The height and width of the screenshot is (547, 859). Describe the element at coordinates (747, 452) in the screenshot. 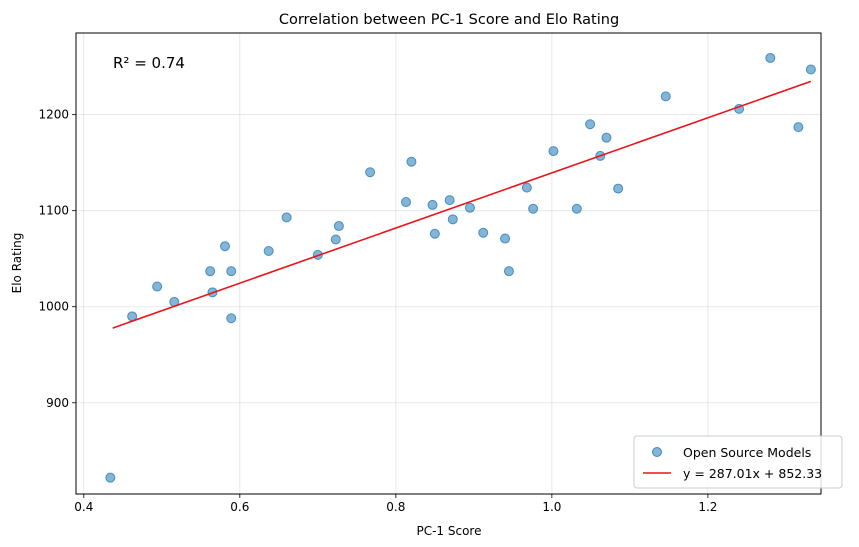

I see `legend-label-scatter: Open Source Models` at that location.